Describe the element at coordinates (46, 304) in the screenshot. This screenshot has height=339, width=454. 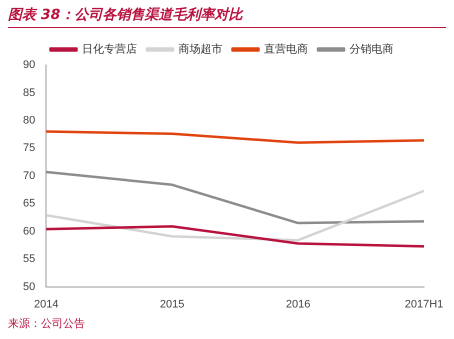
I see `x-tick-label: 2014` at that location.